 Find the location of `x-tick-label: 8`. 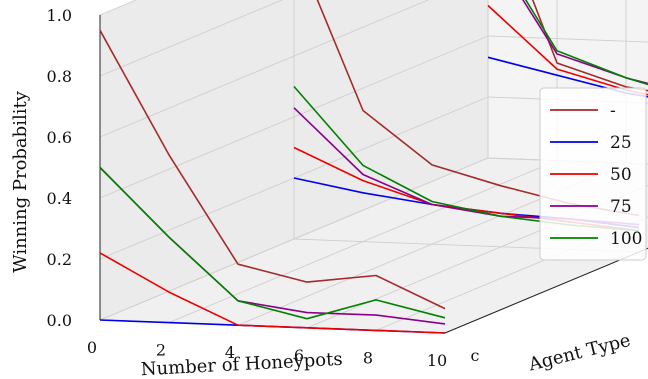

x-tick-label: 8 is located at coordinates (368, 357).